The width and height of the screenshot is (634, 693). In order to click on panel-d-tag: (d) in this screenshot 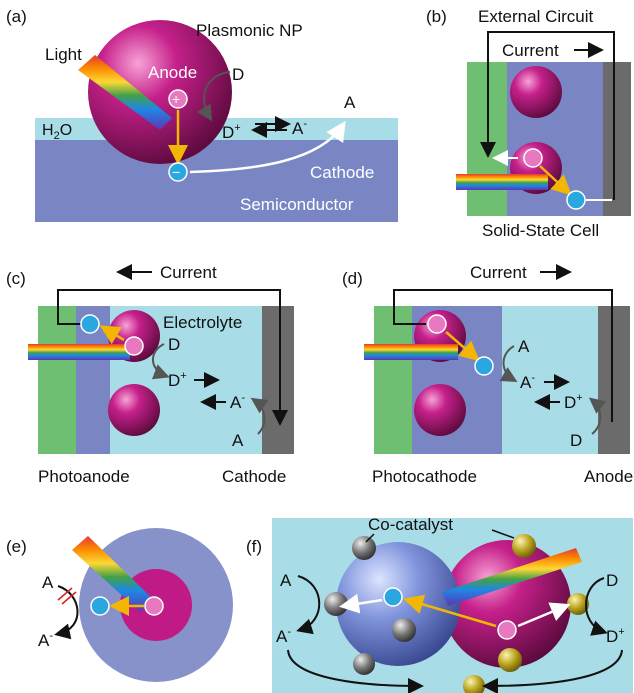, I will do `click(352, 278)`.